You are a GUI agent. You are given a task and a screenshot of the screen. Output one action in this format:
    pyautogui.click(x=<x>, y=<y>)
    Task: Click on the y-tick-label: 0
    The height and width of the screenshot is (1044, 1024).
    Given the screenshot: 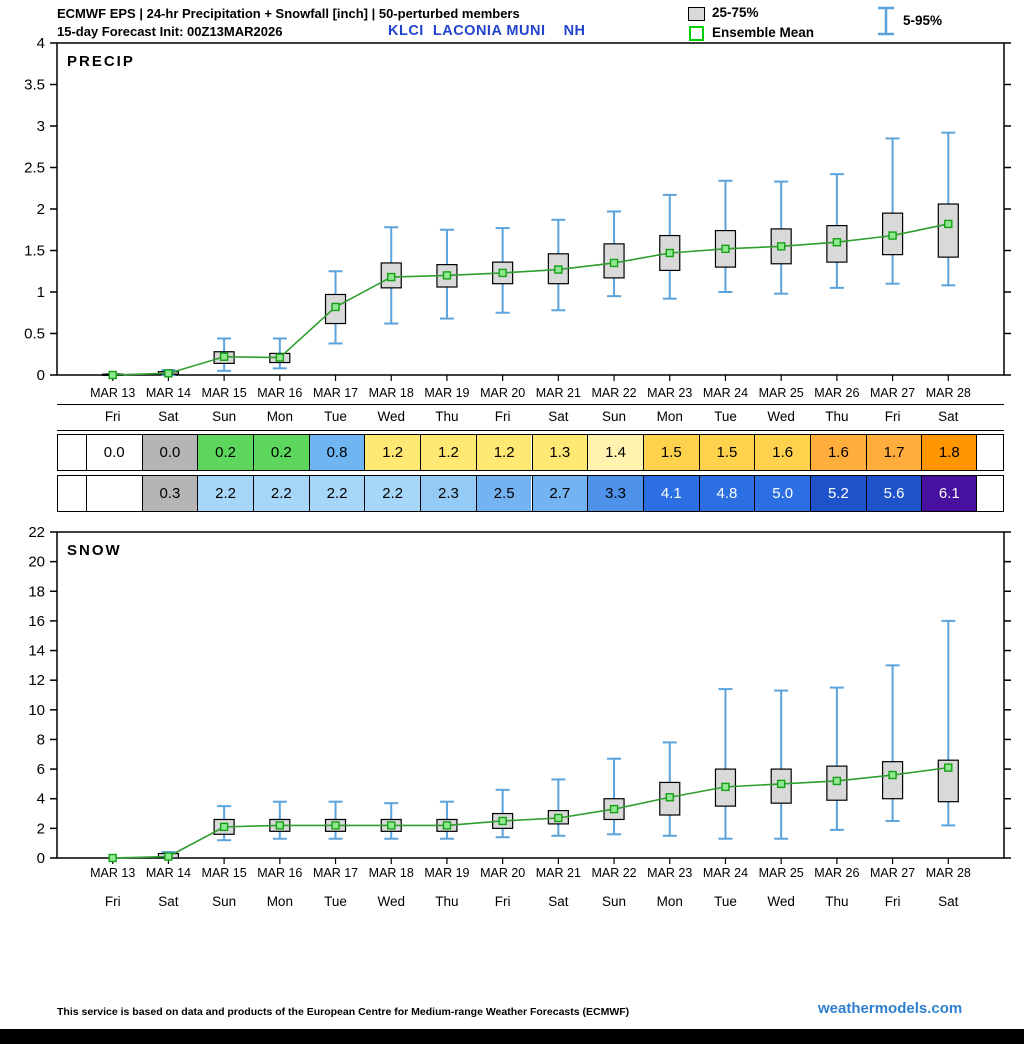 What is the action you would take?
    pyautogui.click(x=41, y=858)
    